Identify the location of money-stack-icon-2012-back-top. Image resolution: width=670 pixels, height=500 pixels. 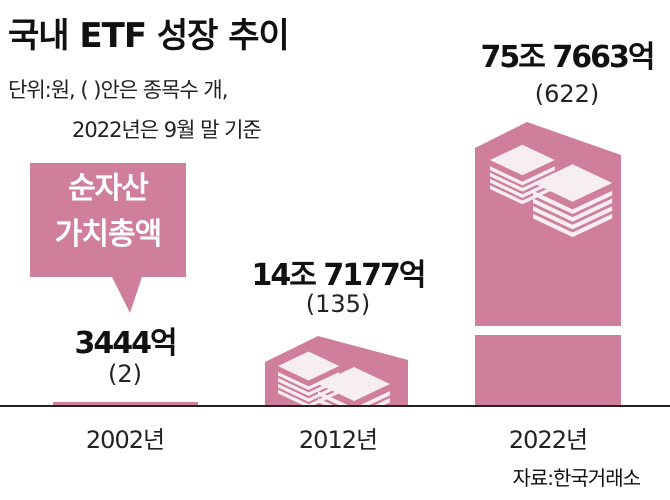
(309, 366).